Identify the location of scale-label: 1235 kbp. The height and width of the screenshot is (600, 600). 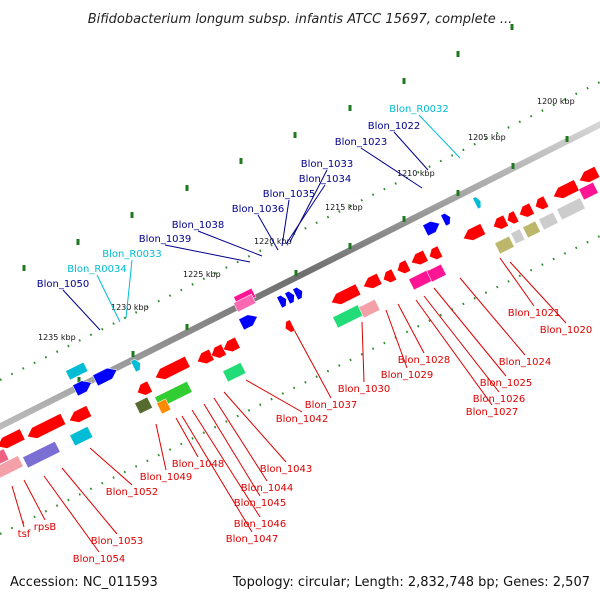
(57, 337).